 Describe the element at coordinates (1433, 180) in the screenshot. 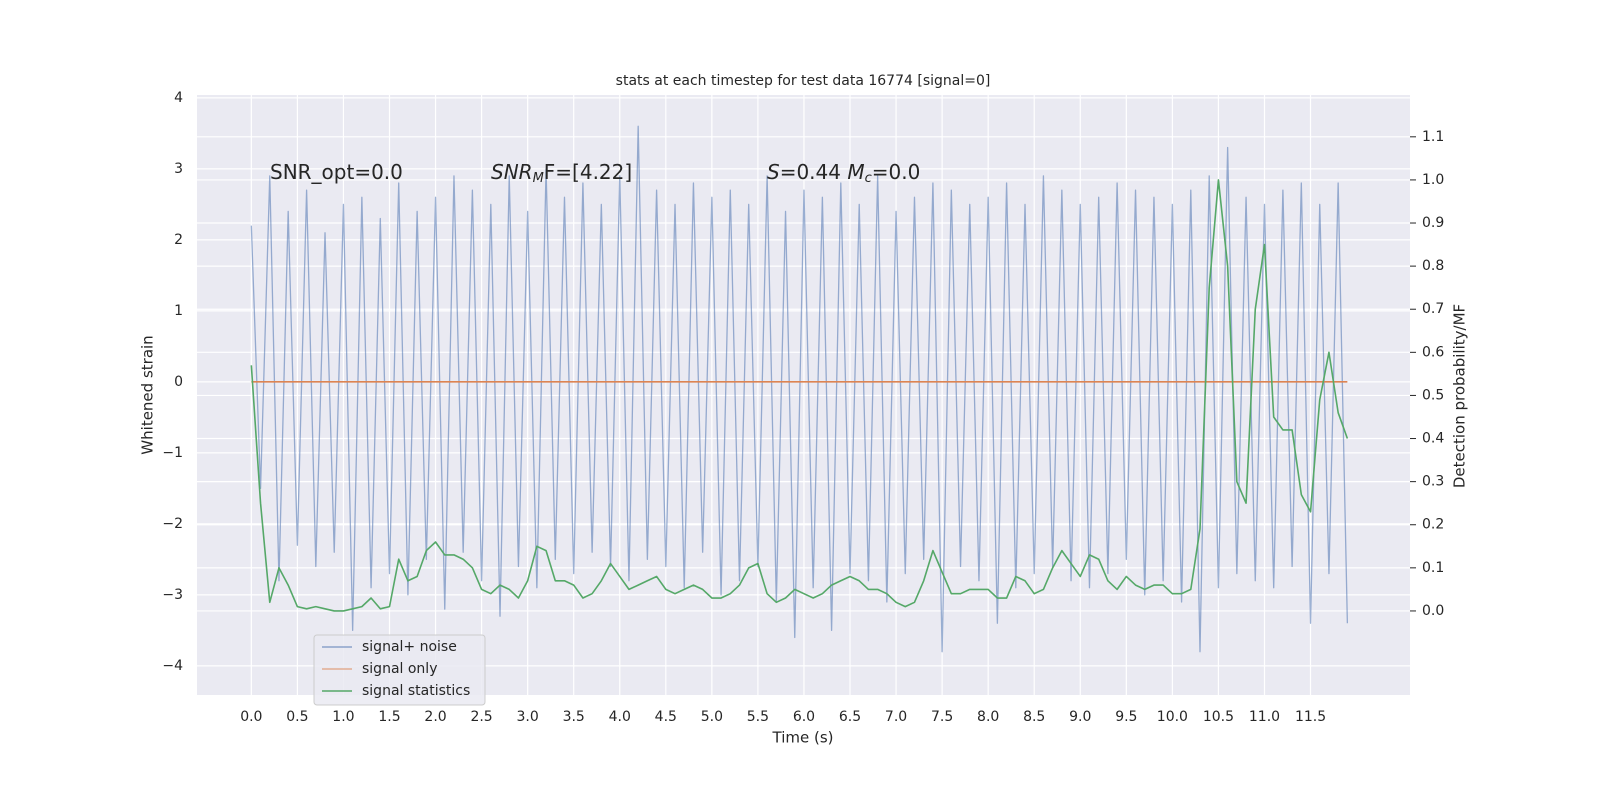

I see `y2-tick-label: 1.0` at that location.